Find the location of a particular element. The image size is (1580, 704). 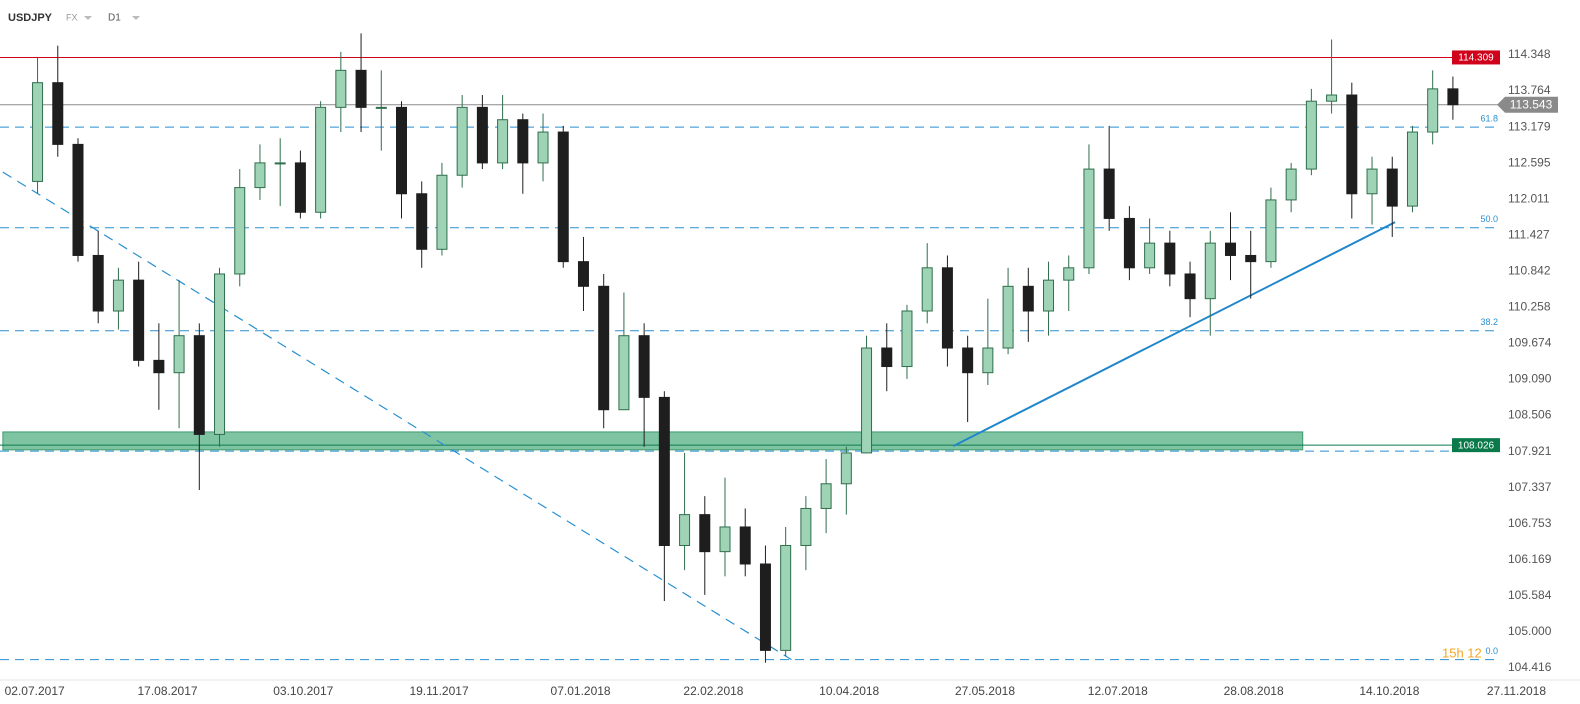

price-tag-label: 108.026 is located at coordinates (1476, 445).